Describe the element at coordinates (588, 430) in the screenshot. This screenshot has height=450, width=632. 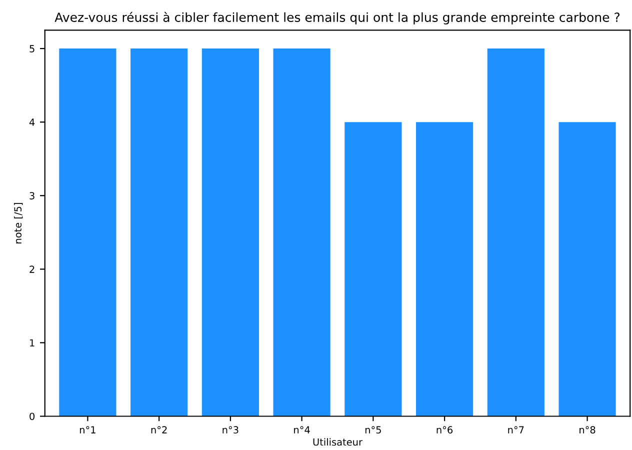
I see `x-tick-label: n°8` at that location.